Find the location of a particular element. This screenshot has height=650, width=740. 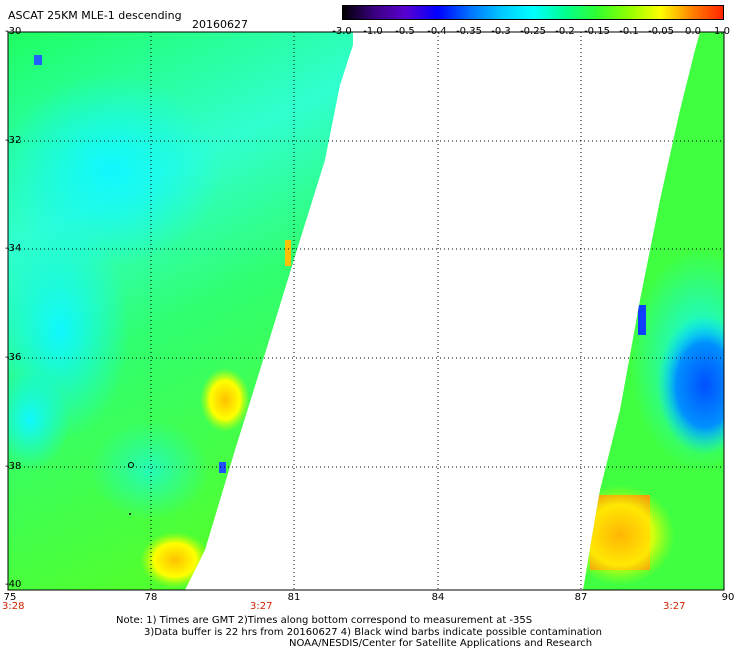

colorbar-label: -0.15 is located at coordinates (597, 31).